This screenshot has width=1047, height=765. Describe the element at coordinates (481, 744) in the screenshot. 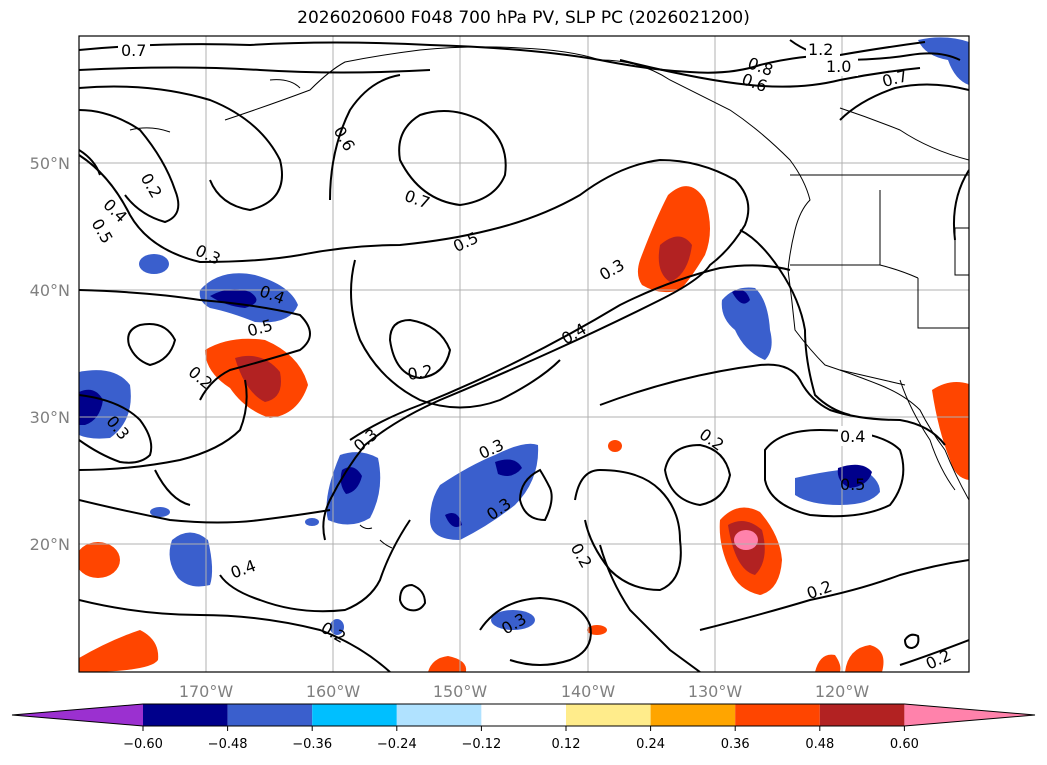

I see `colorbar-tick-label: −0.12` at that location.